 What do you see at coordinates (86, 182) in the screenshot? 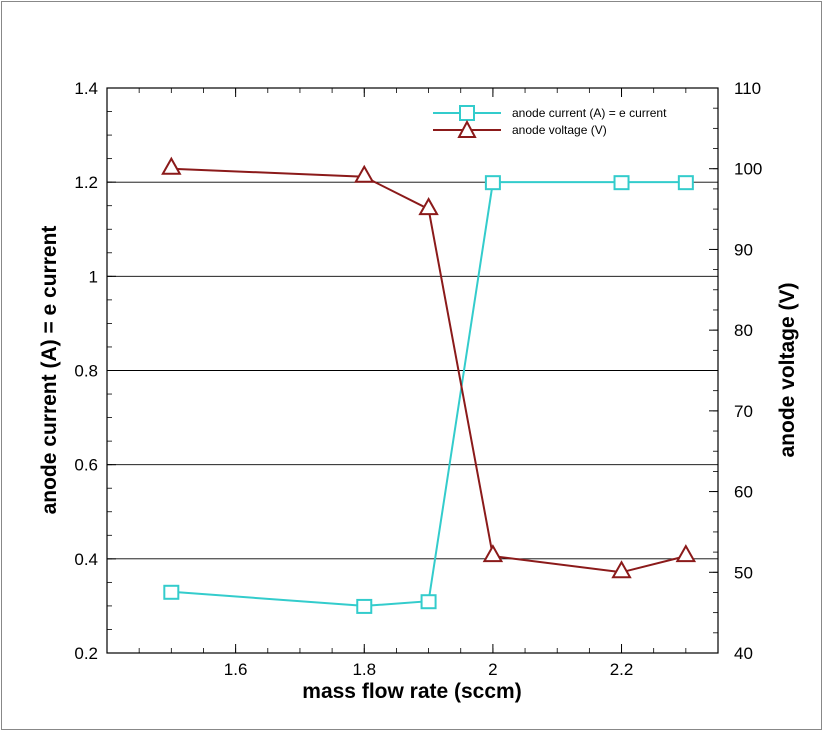
I see `y-left-tick-label: 1.2` at bounding box center [86, 182].